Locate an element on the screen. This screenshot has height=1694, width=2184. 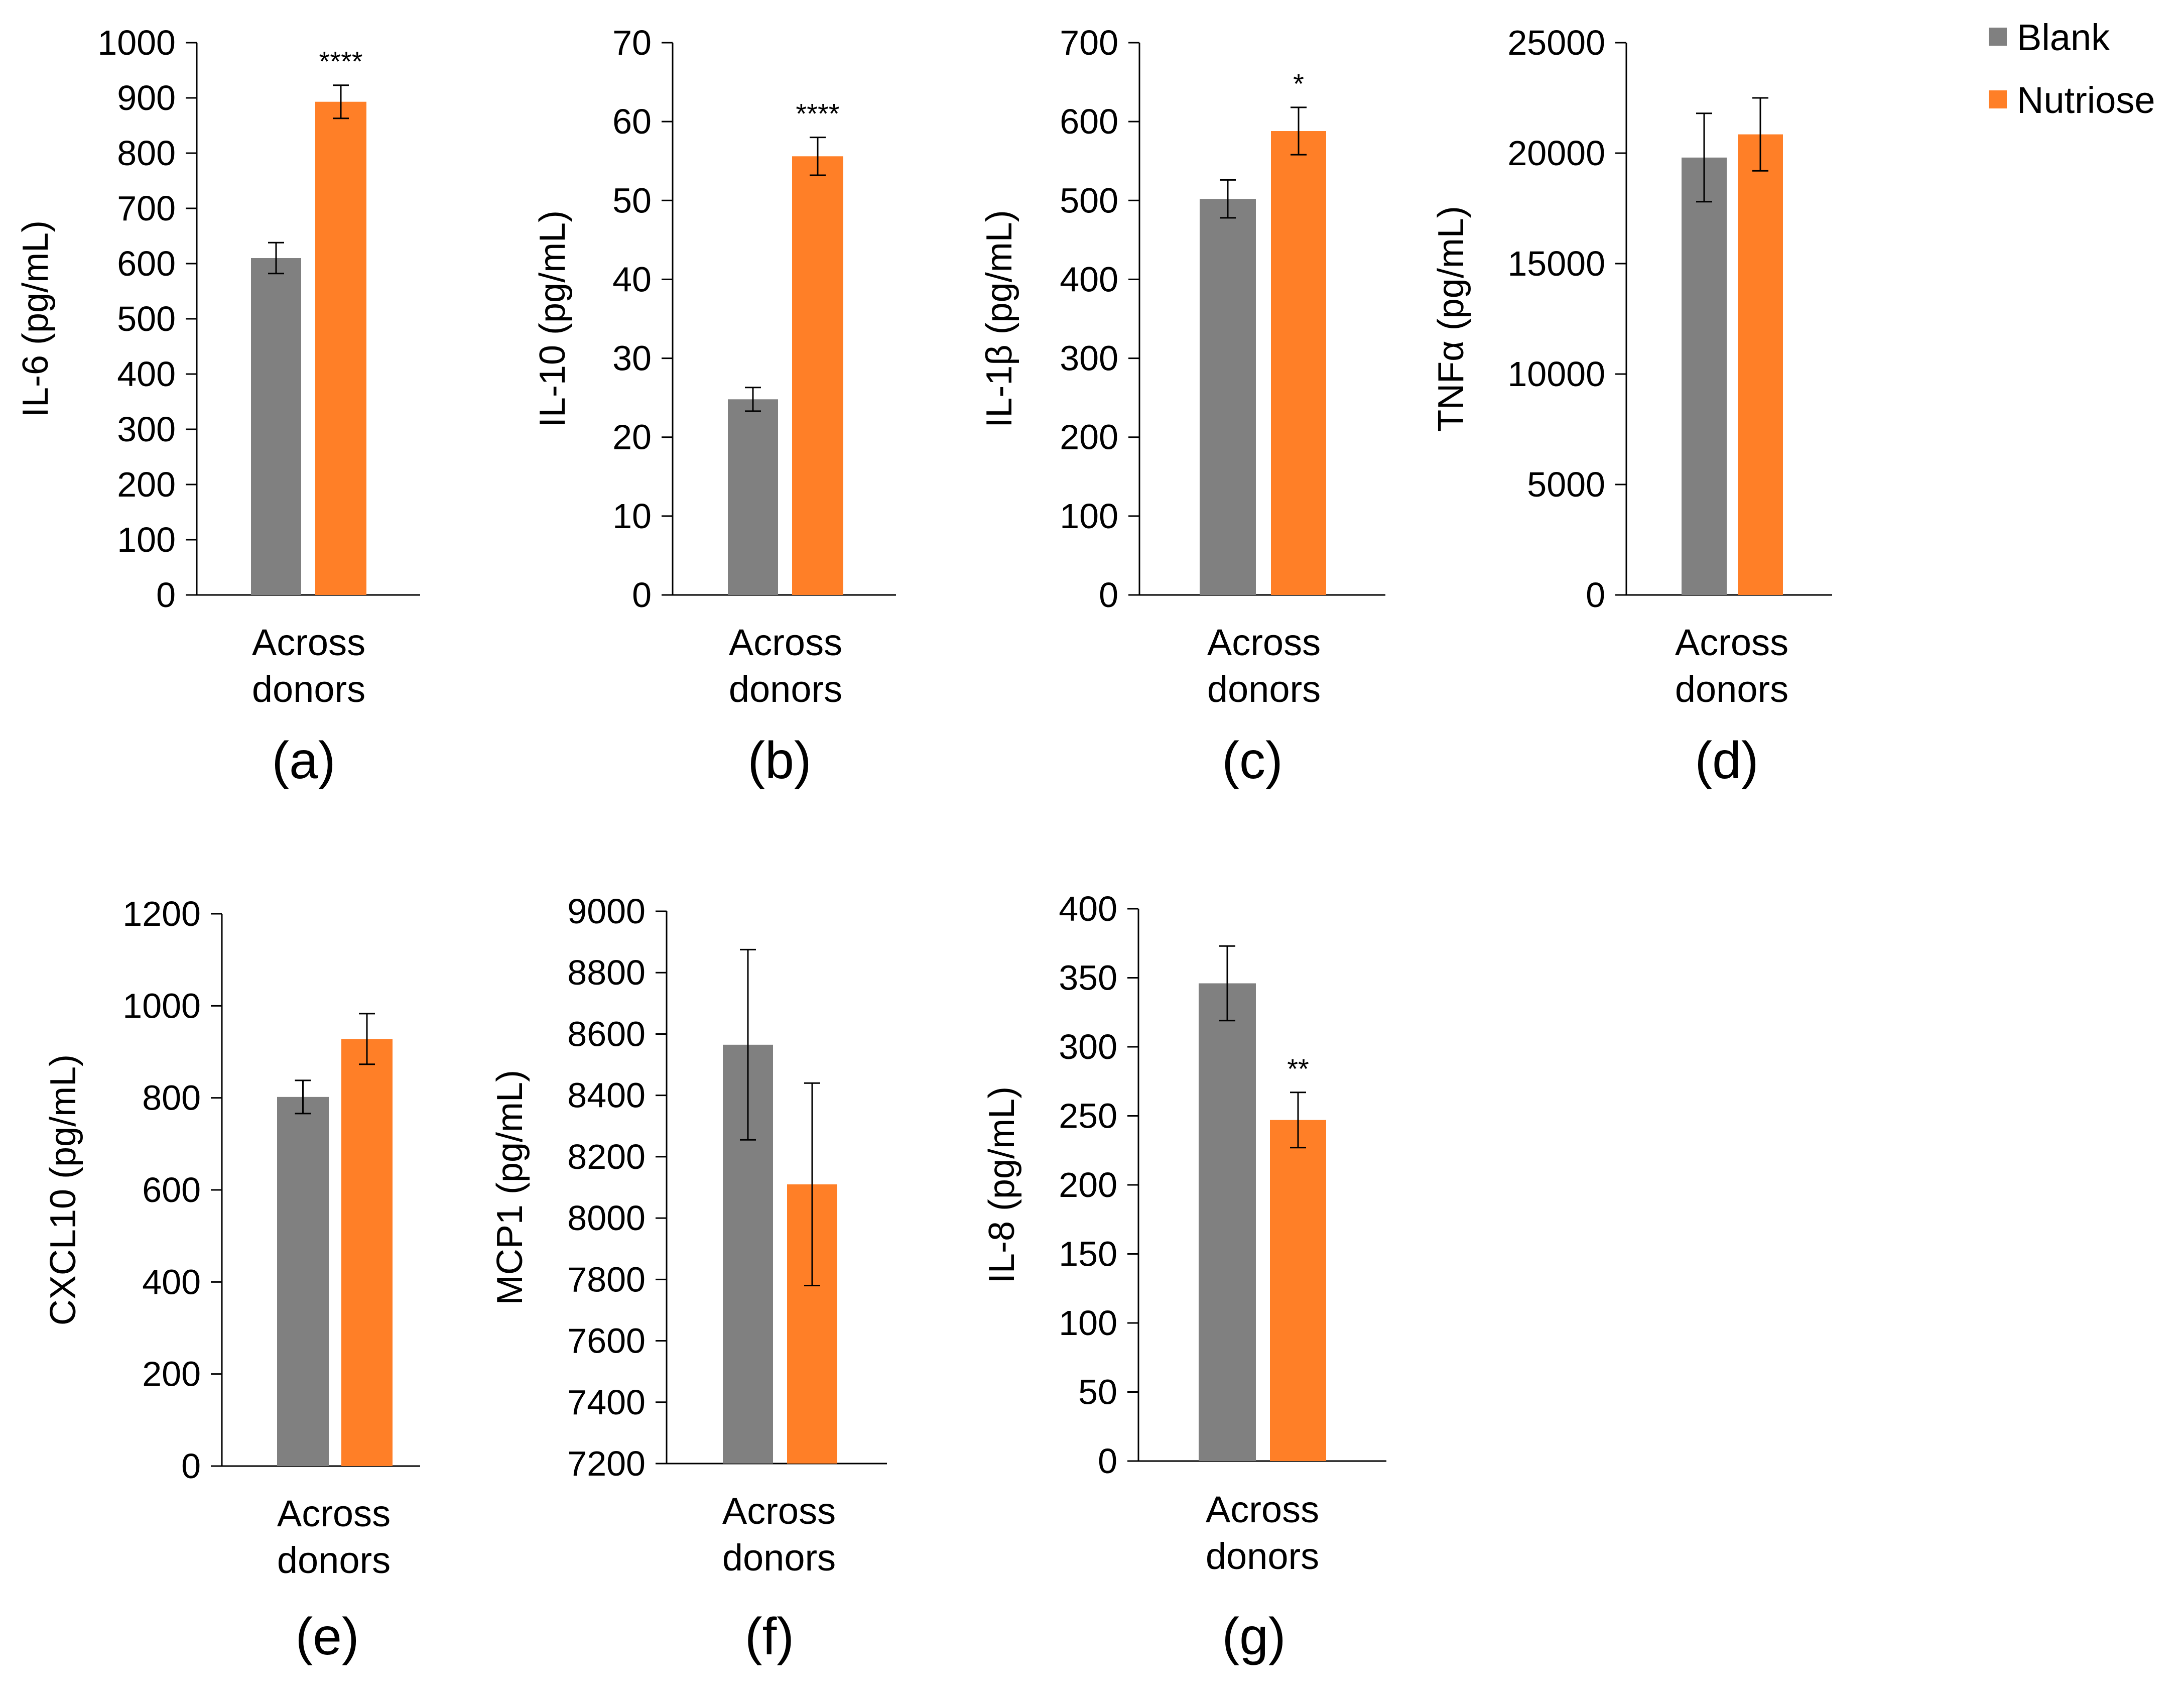
y-tick-label: 7600 is located at coordinates (606, 1341).